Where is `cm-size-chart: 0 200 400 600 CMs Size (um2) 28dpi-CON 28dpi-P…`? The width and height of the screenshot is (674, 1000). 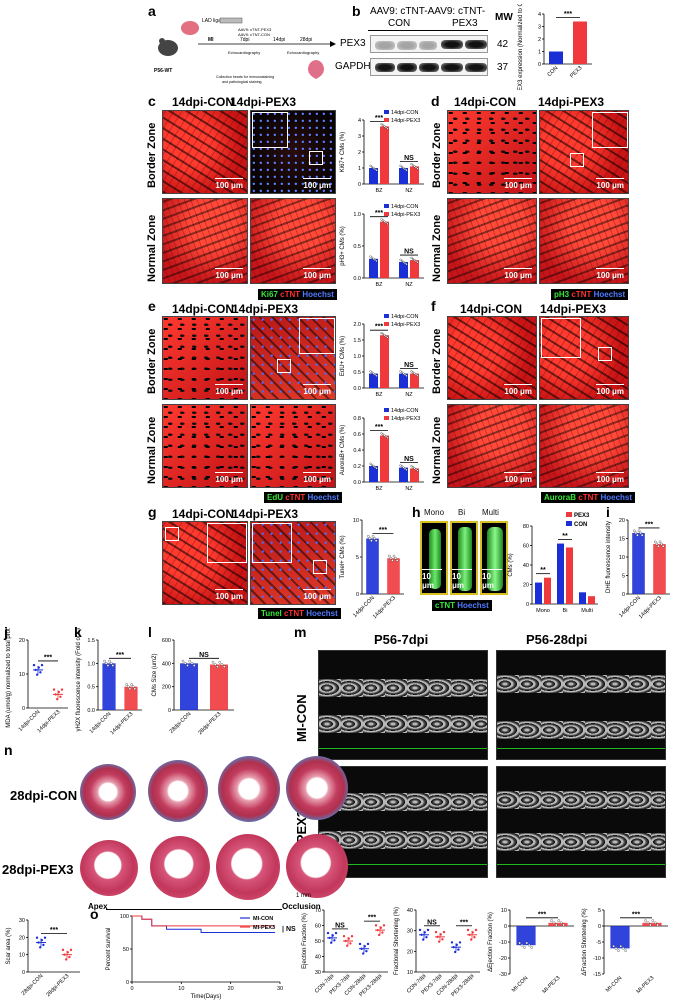
cm-size-chart: 0 200 400 600 CMs Size (um2) 28dpi-CON 28dpi-P… is located at coordinates (193, 687).